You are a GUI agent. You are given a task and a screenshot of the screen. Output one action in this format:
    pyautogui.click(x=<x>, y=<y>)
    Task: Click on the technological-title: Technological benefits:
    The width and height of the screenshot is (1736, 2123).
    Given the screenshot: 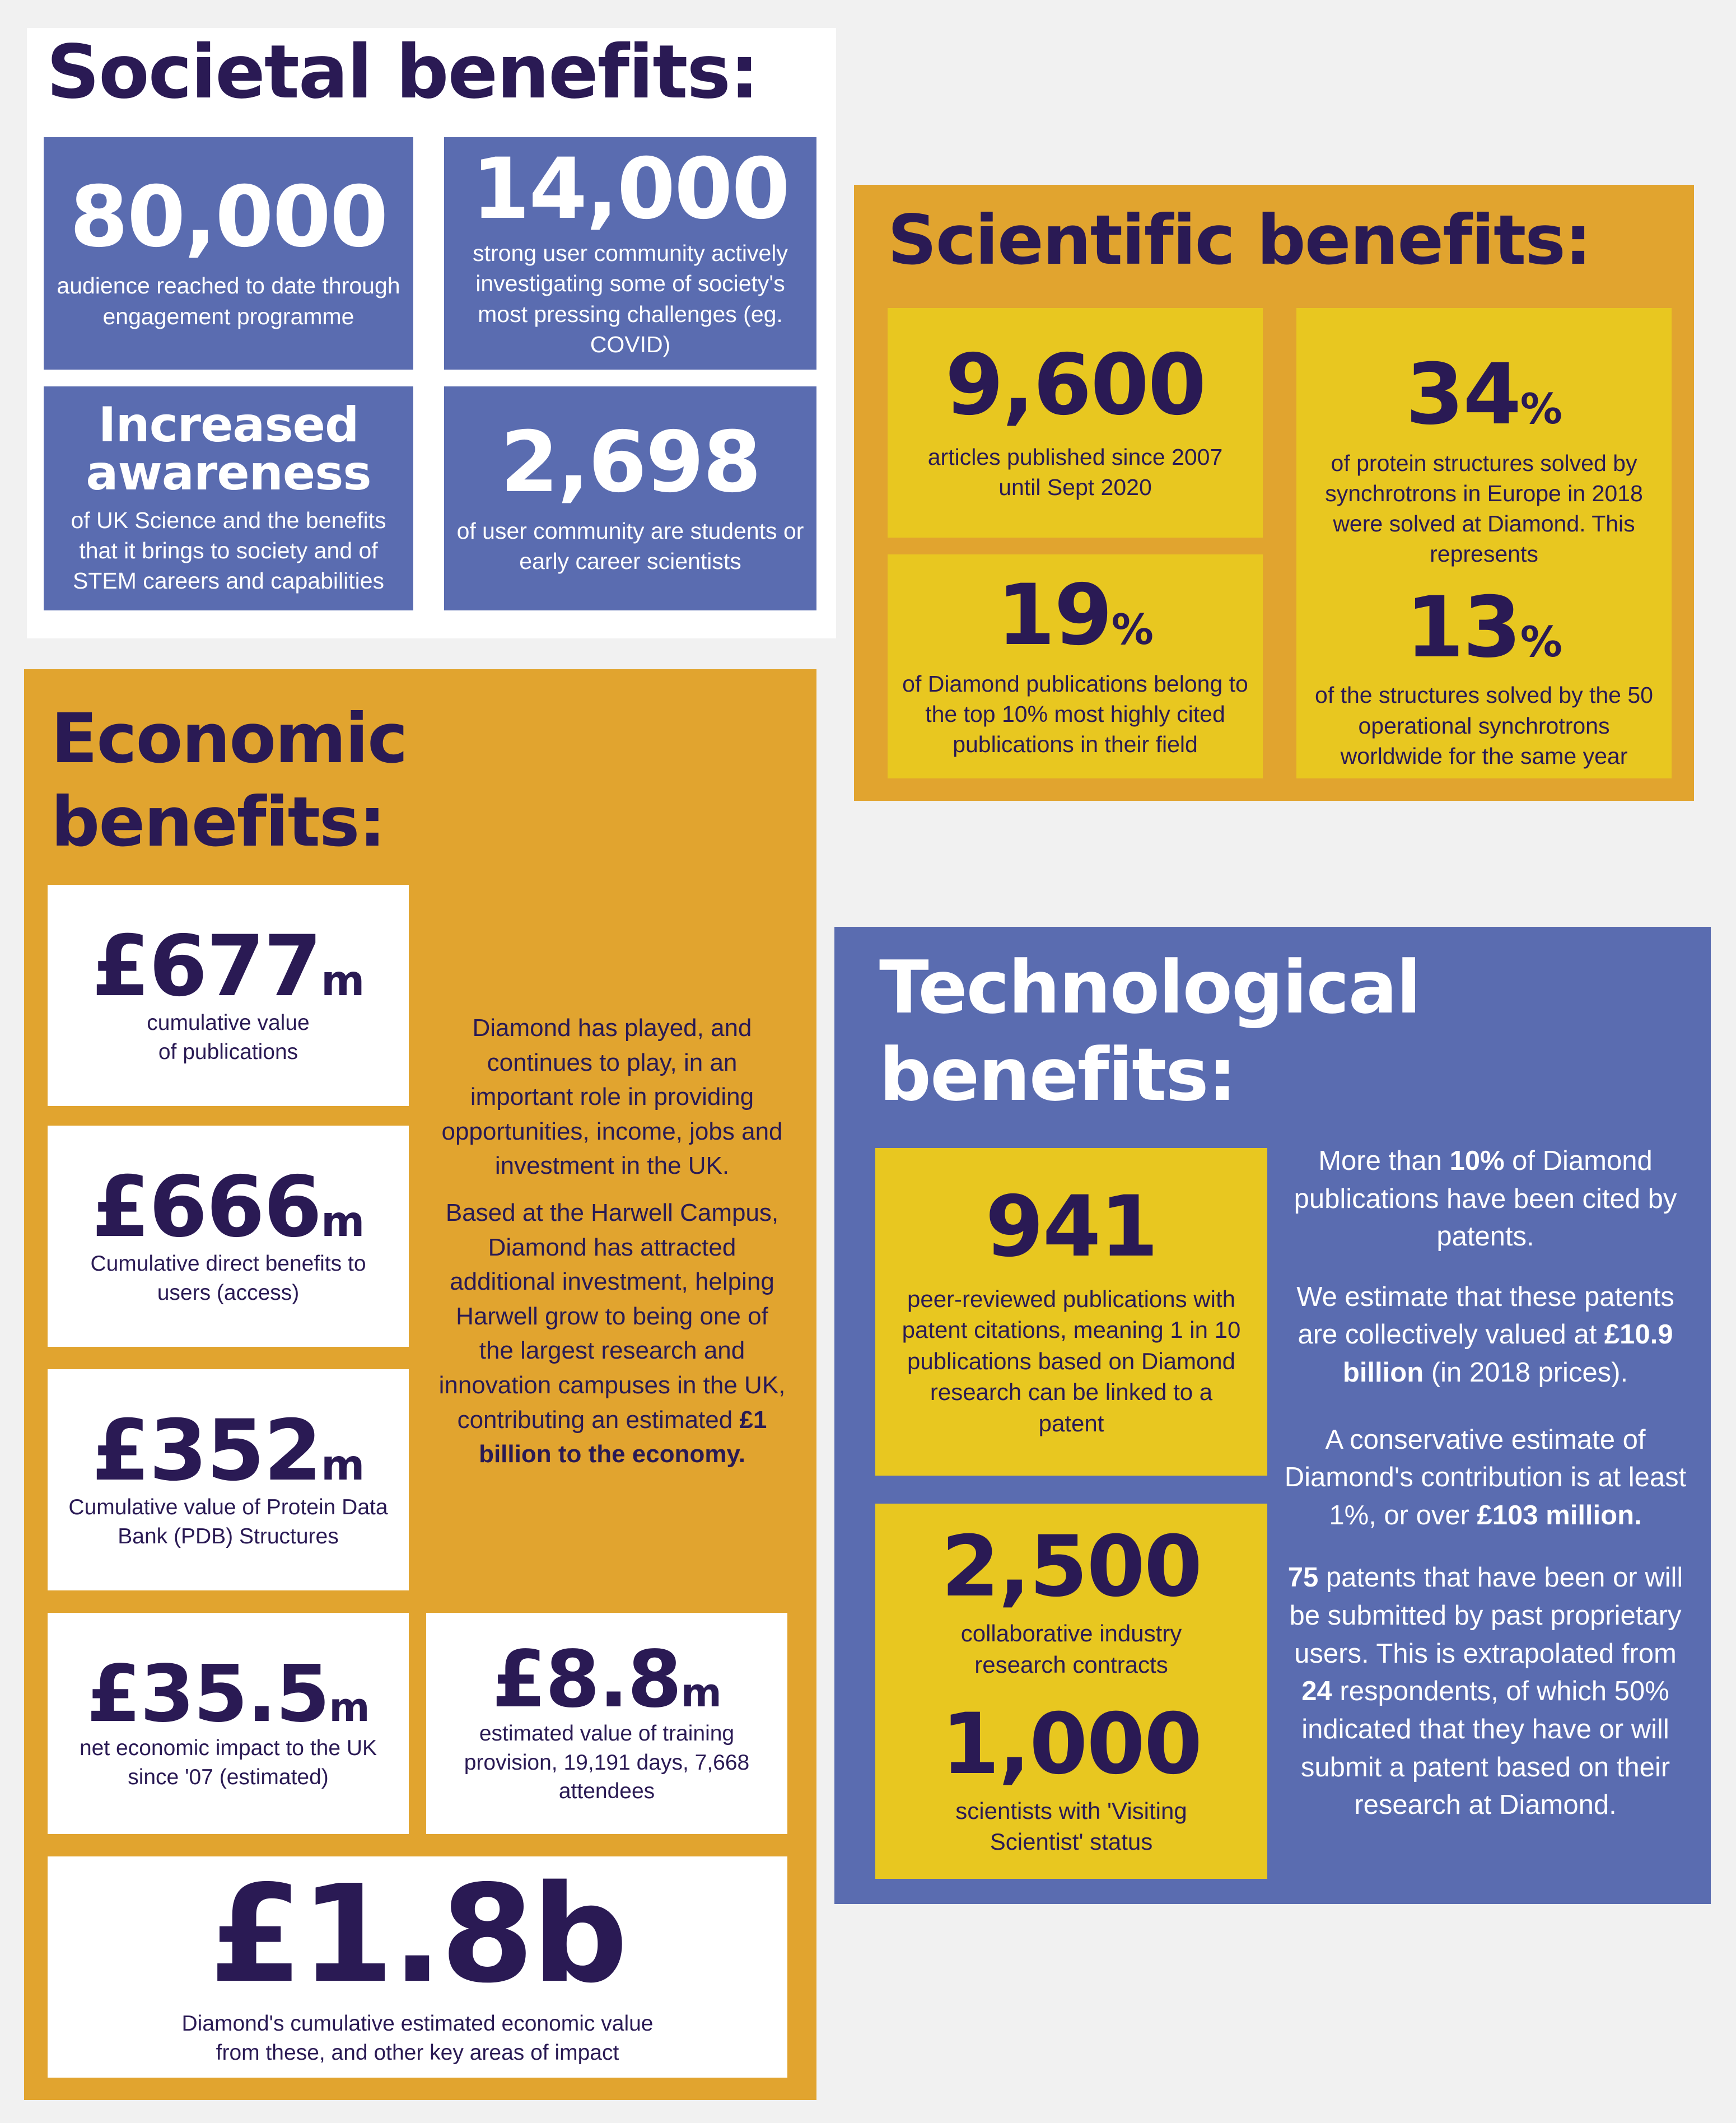 What is the action you would take?
    pyautogui.click(x=1150, y=1031)
    